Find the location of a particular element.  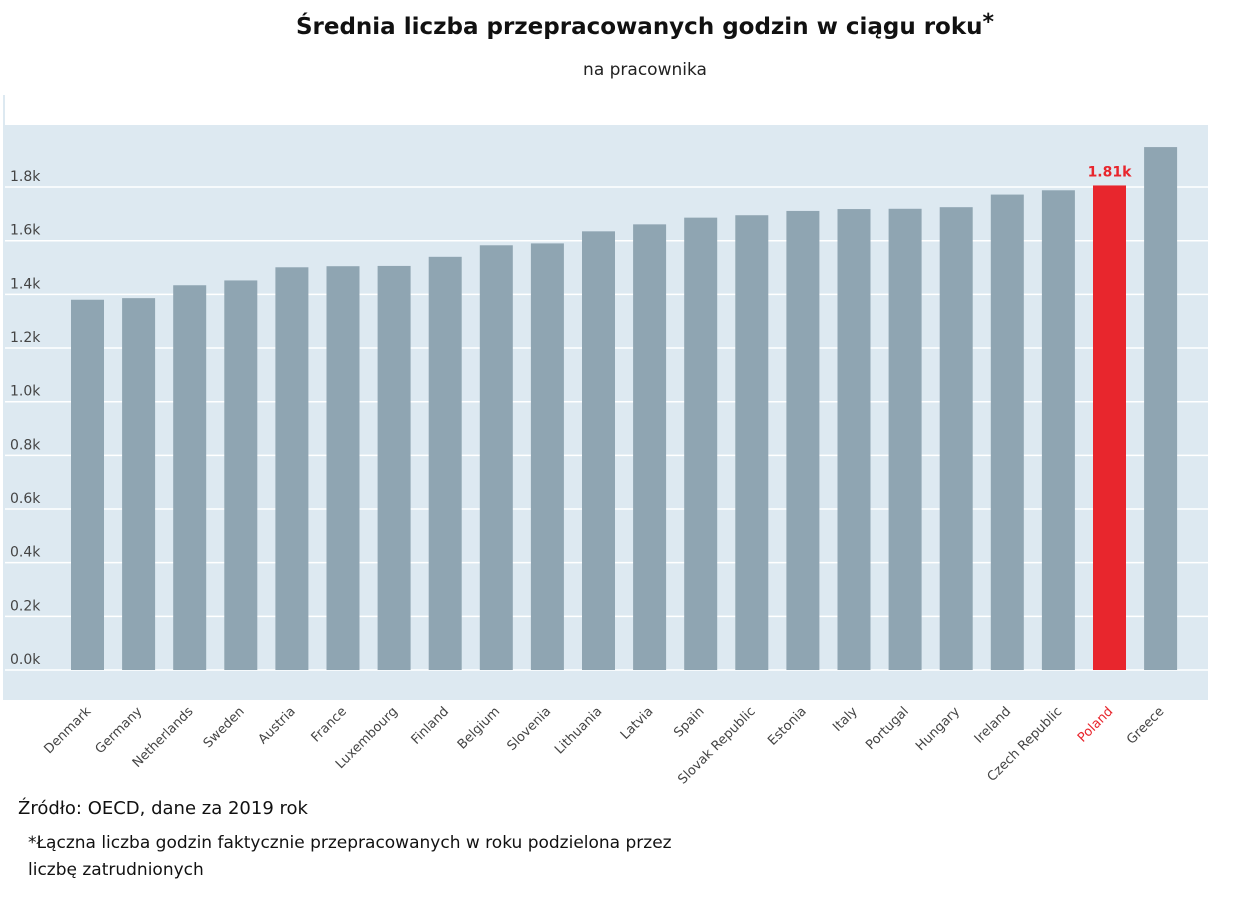

x-tick-label: Germany is located at coordinates (119, 730).